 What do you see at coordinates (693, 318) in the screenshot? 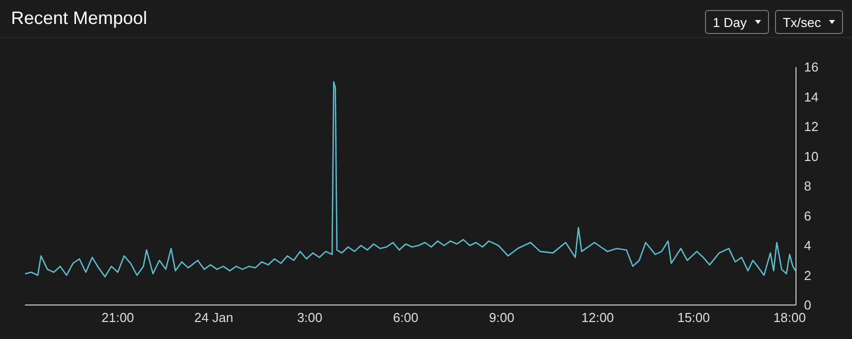
I see `x-tick-label: 15:00` at bounding box center [693, 318].